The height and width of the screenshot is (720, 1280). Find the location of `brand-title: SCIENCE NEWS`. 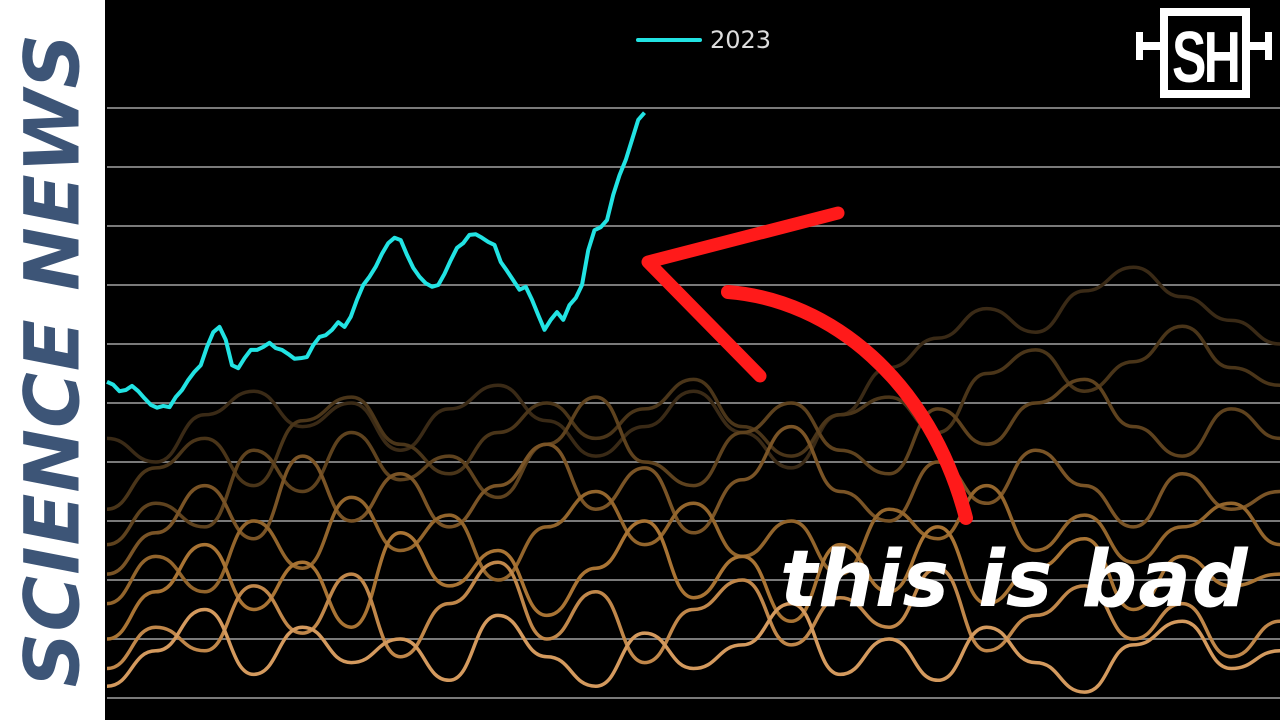

brand-title: SCIENCE NEWS is located at coordinates (52, 360).